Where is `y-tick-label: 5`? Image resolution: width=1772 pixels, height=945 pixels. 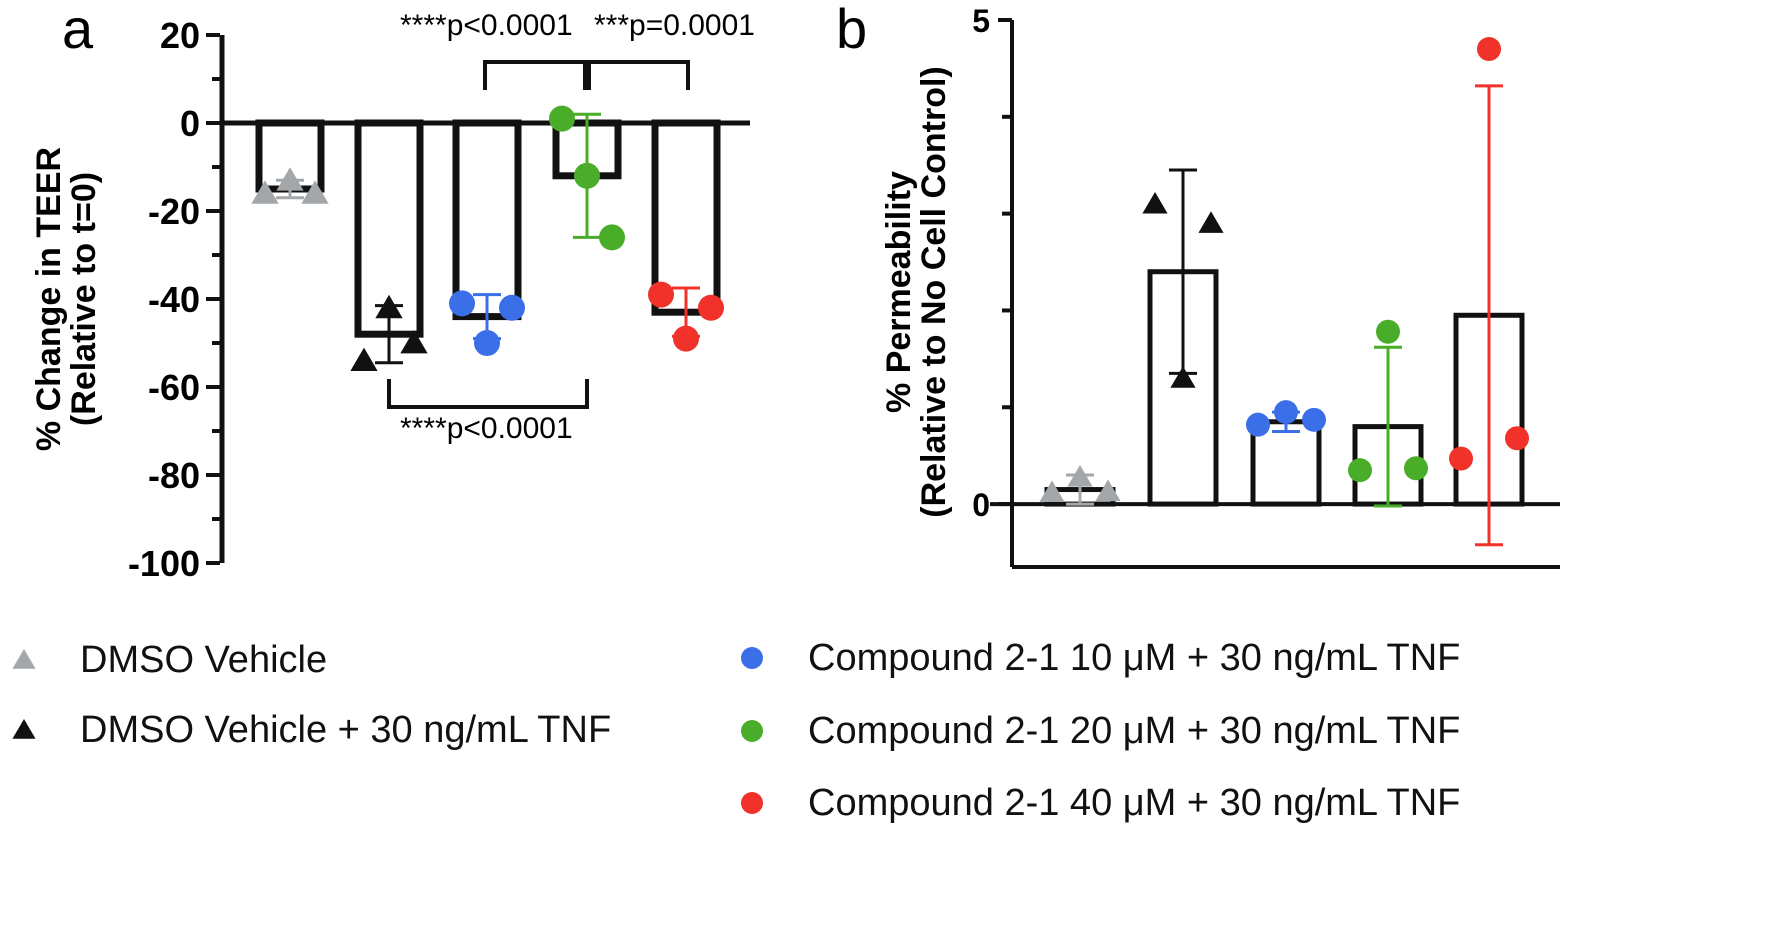 y-tick-label: 5 is located at coordinates (981, 21).